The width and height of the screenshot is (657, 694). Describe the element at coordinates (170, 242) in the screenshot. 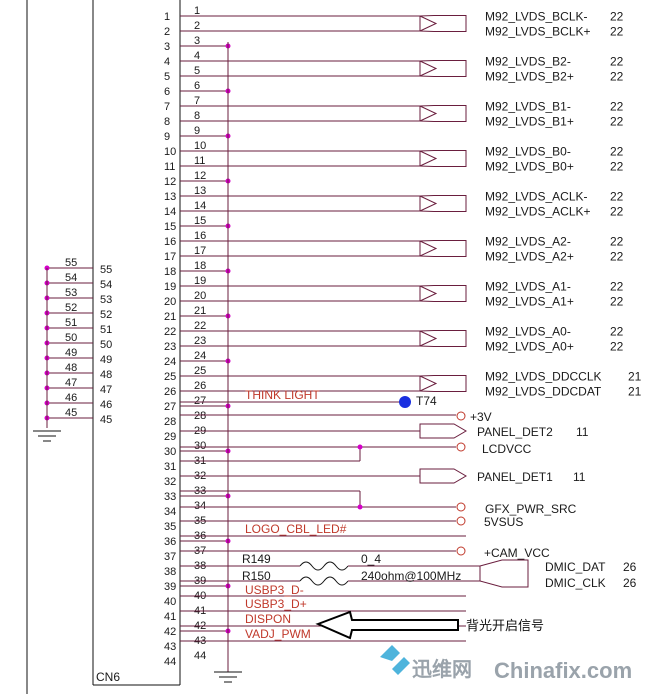

I see `pin-number-outer: 16` at that location.